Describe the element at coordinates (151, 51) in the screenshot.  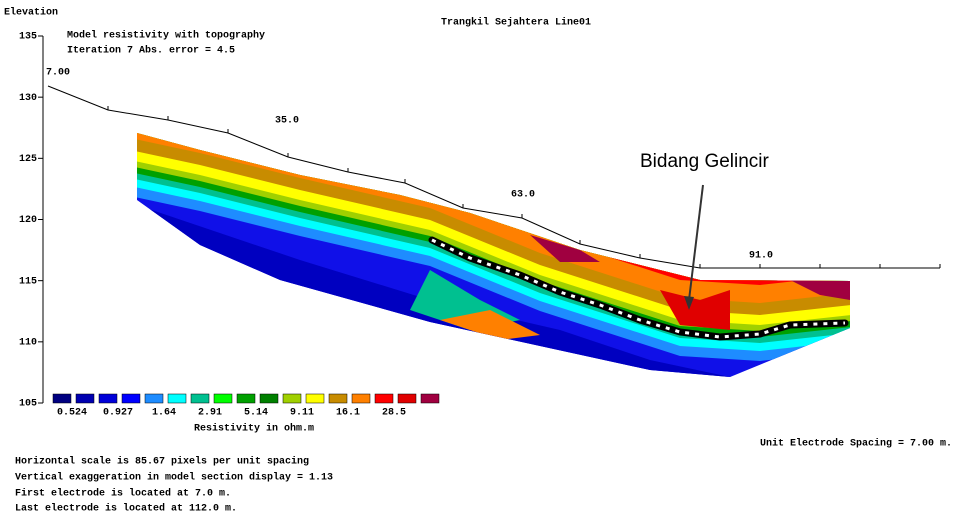
I see `iteration: Iteration 7 Abs. error = 4.5` at that location.